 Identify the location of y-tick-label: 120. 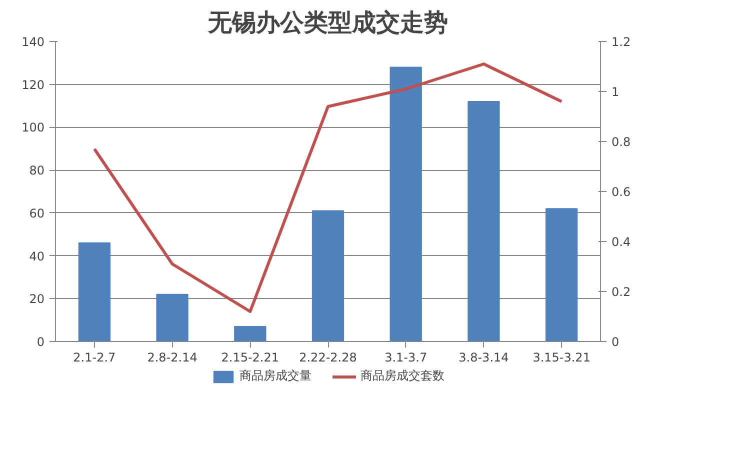
(33, 85).